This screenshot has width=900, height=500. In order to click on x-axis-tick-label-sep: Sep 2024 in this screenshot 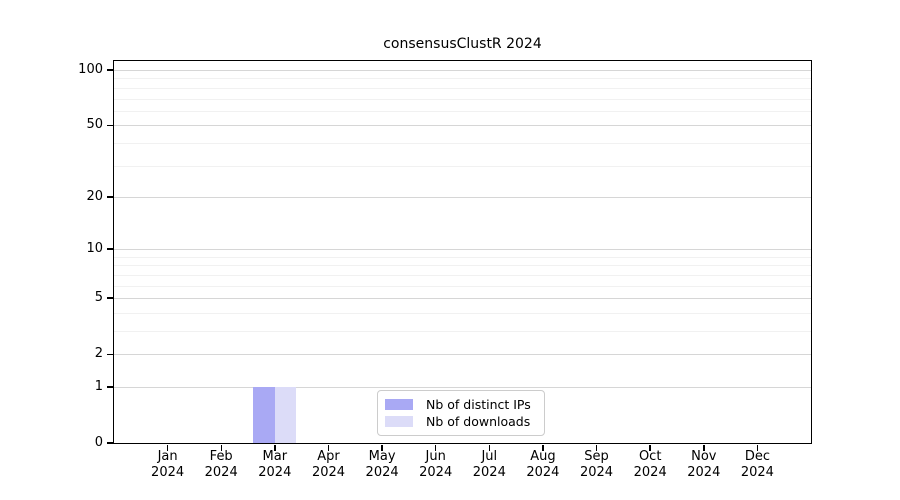, I will do `click(596, 464)`.